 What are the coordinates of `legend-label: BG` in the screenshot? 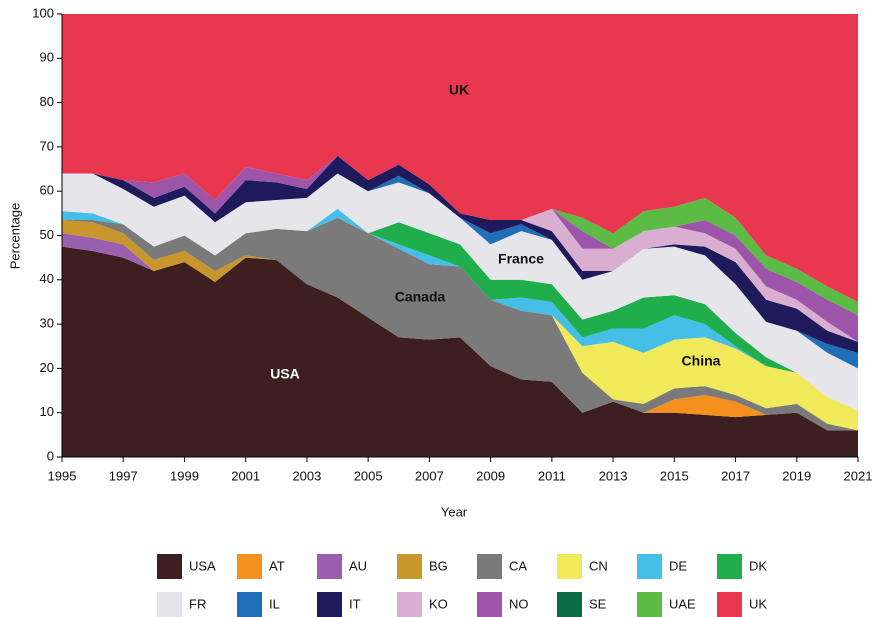 It's located at (438, 565).